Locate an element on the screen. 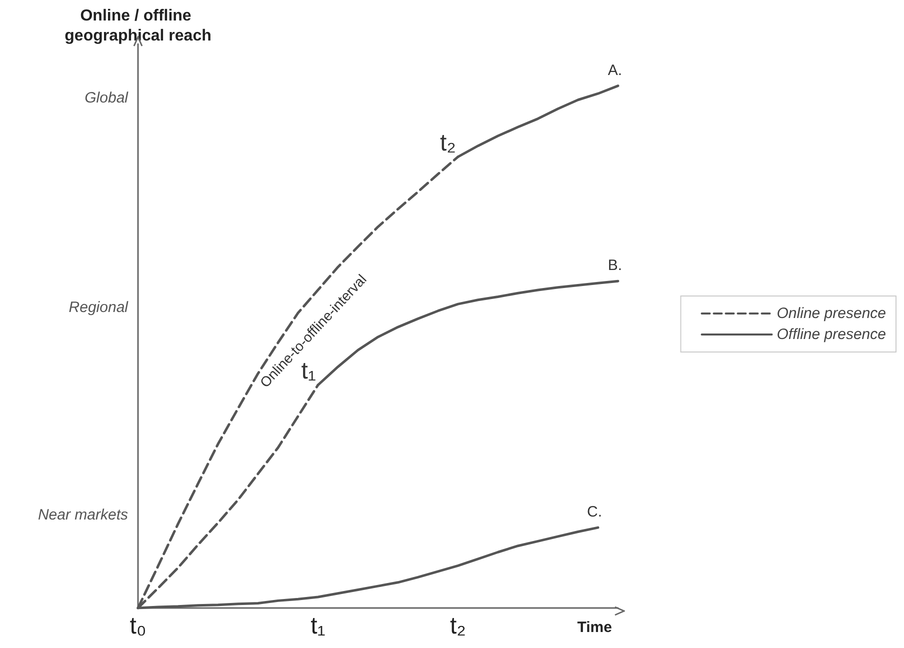 This screenshot has width=904, height=648. legend-label: Offline presence is located at coordinates (831, 334).